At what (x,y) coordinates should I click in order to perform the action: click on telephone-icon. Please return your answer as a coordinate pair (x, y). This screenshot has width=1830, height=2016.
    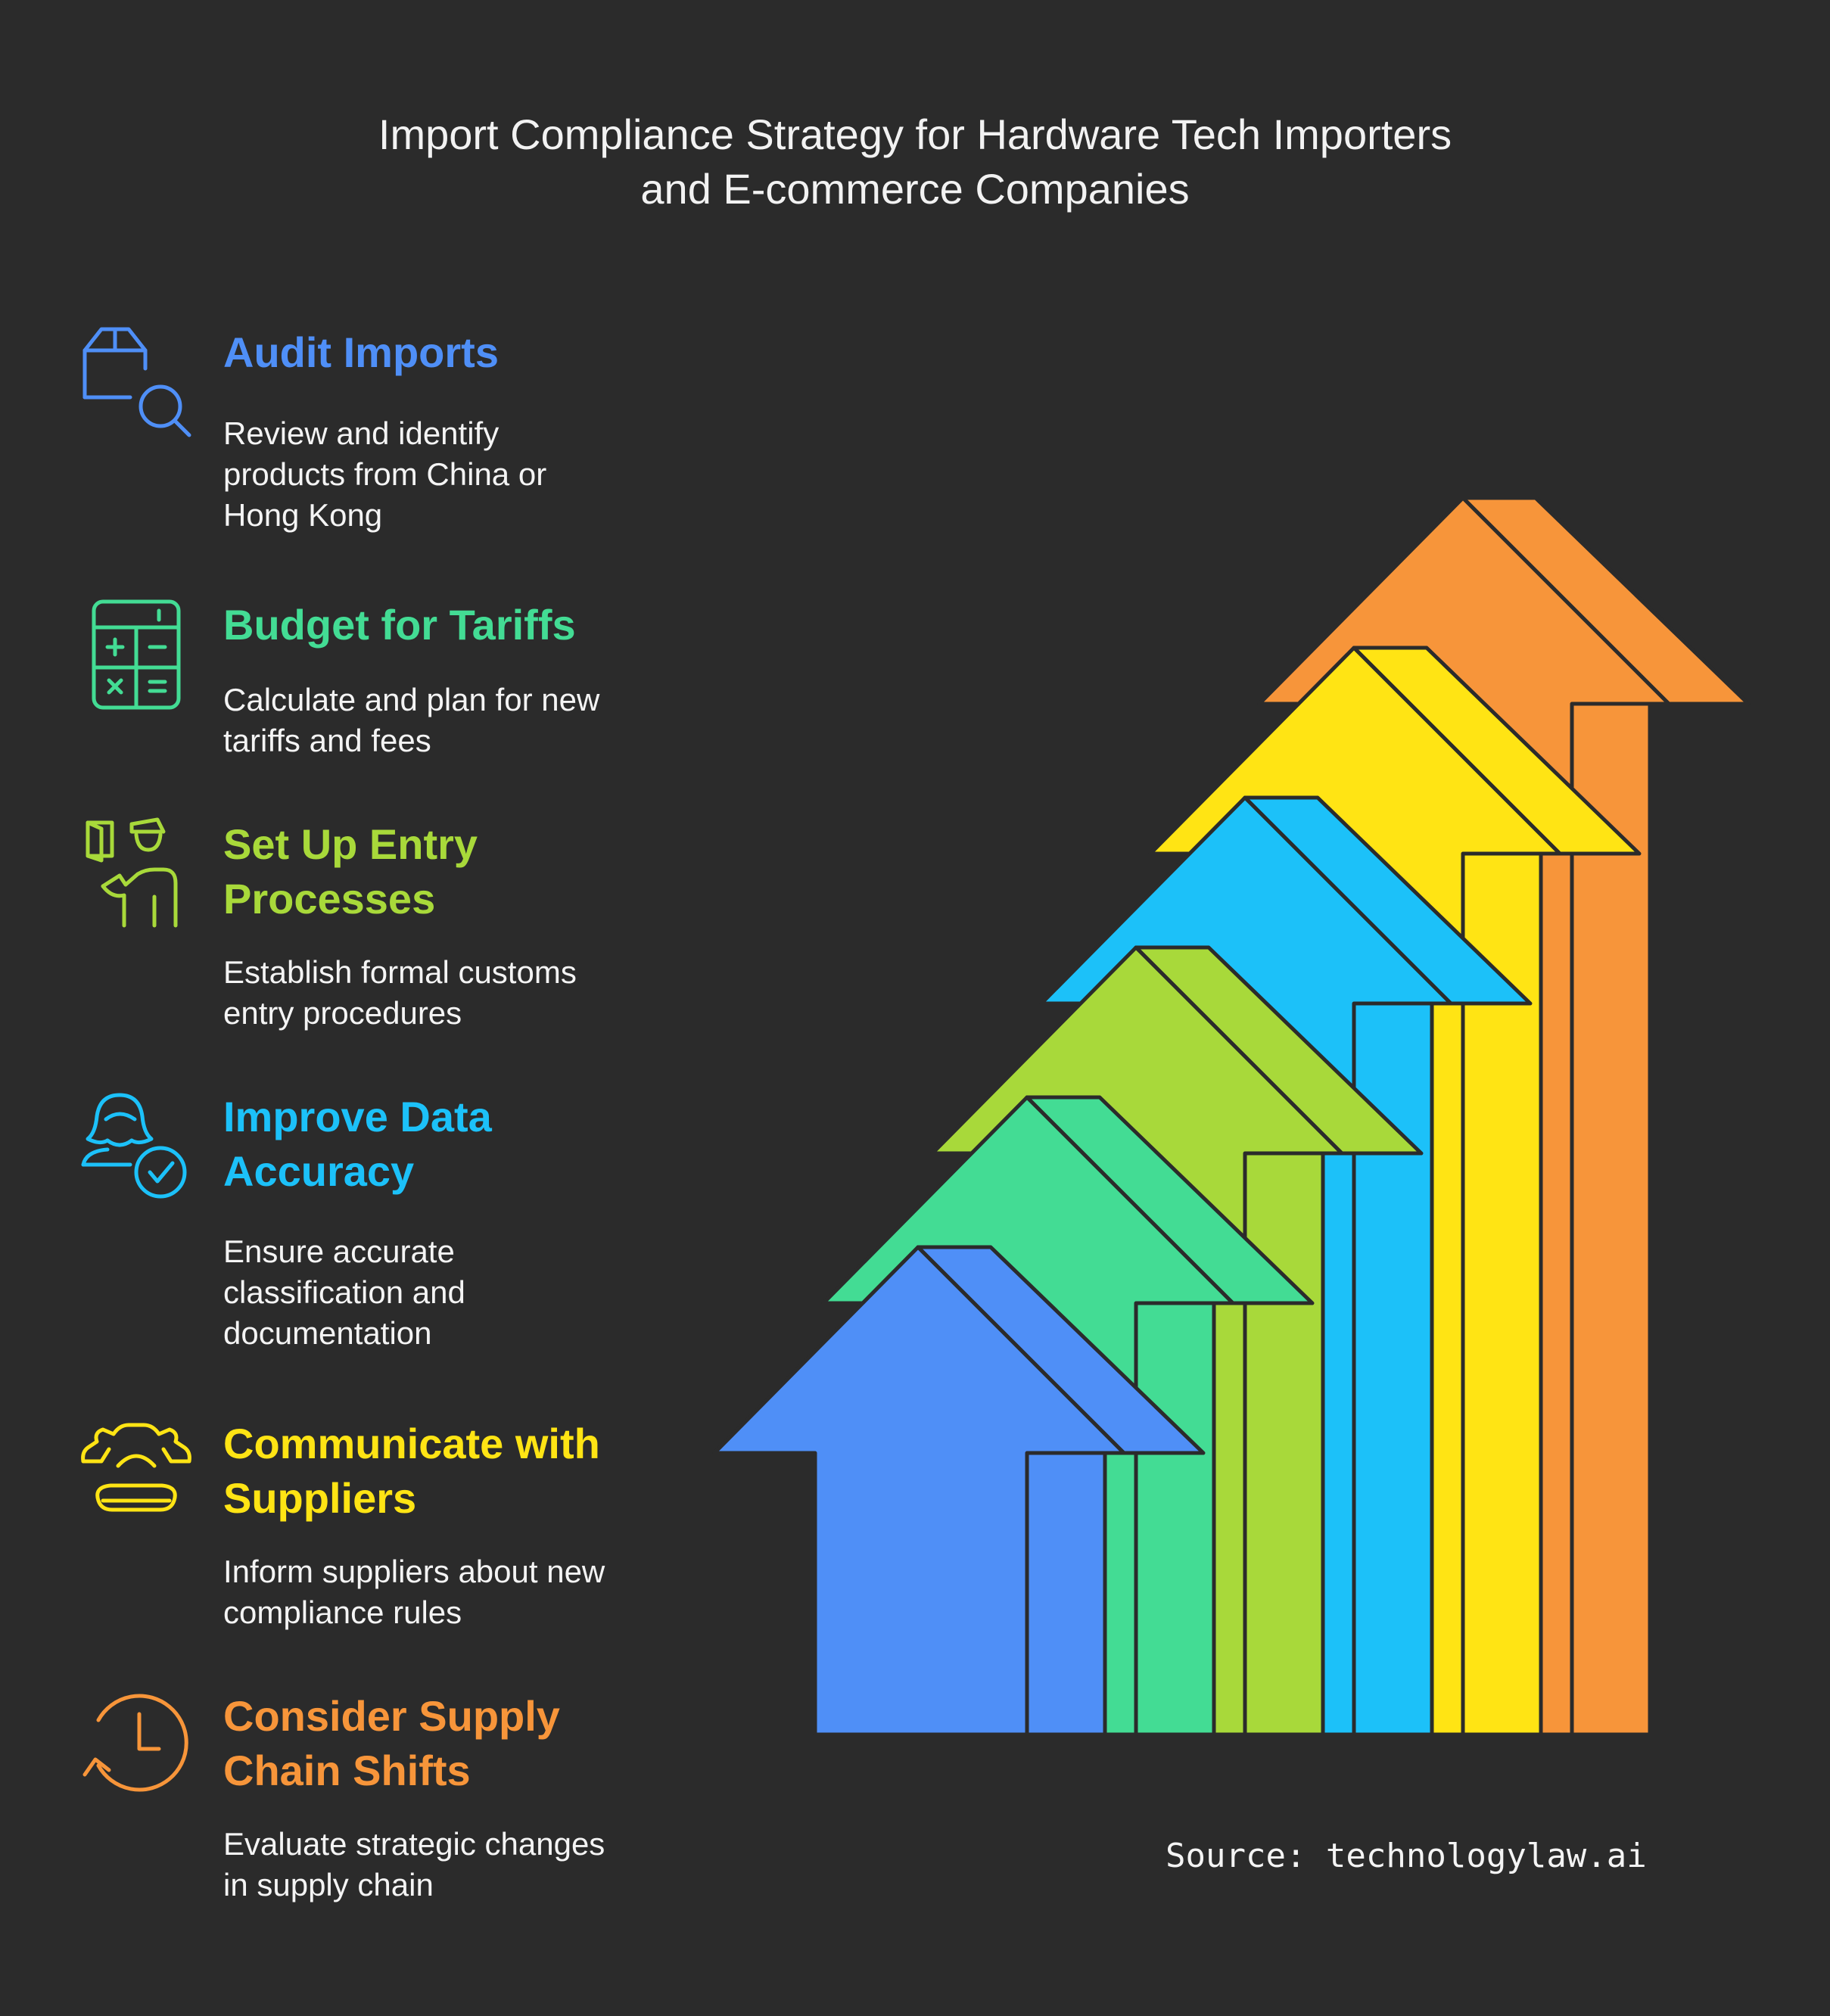
    Looking at the image, I should click on (136, 1471).